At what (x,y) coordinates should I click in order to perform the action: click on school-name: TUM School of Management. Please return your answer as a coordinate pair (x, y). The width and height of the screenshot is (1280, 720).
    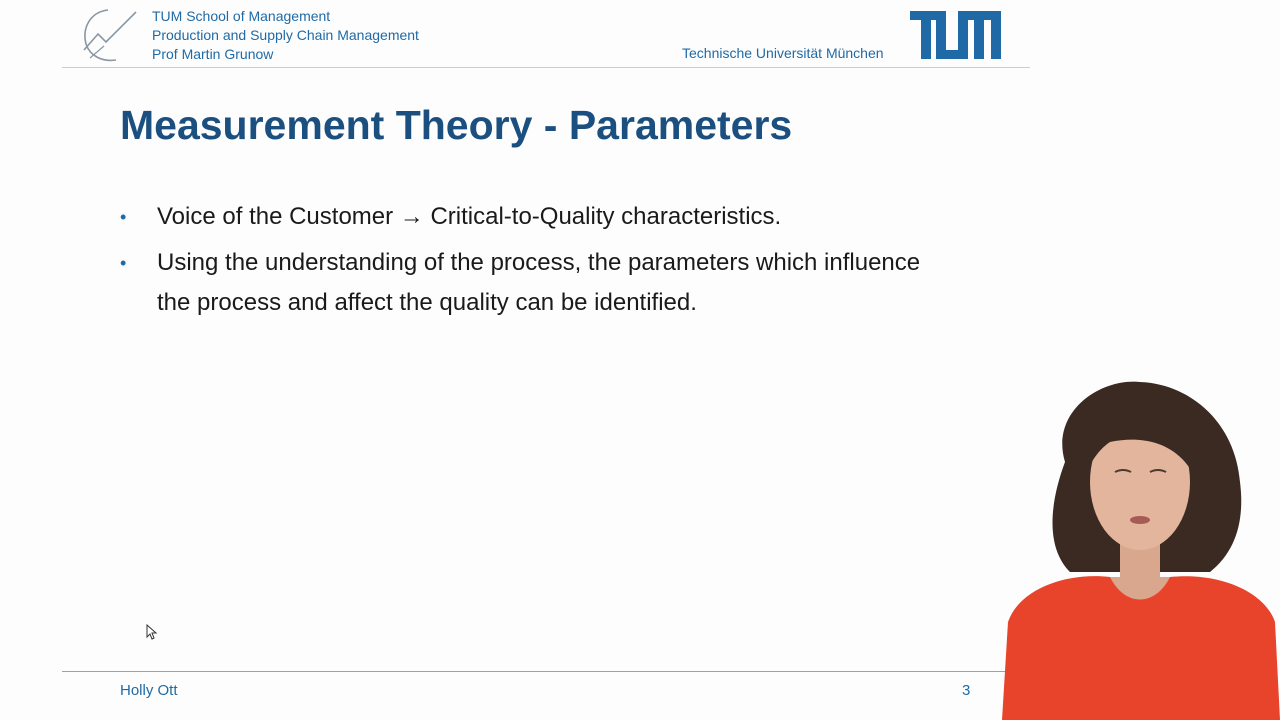
    Looking at the image, I should click on (241, 16).